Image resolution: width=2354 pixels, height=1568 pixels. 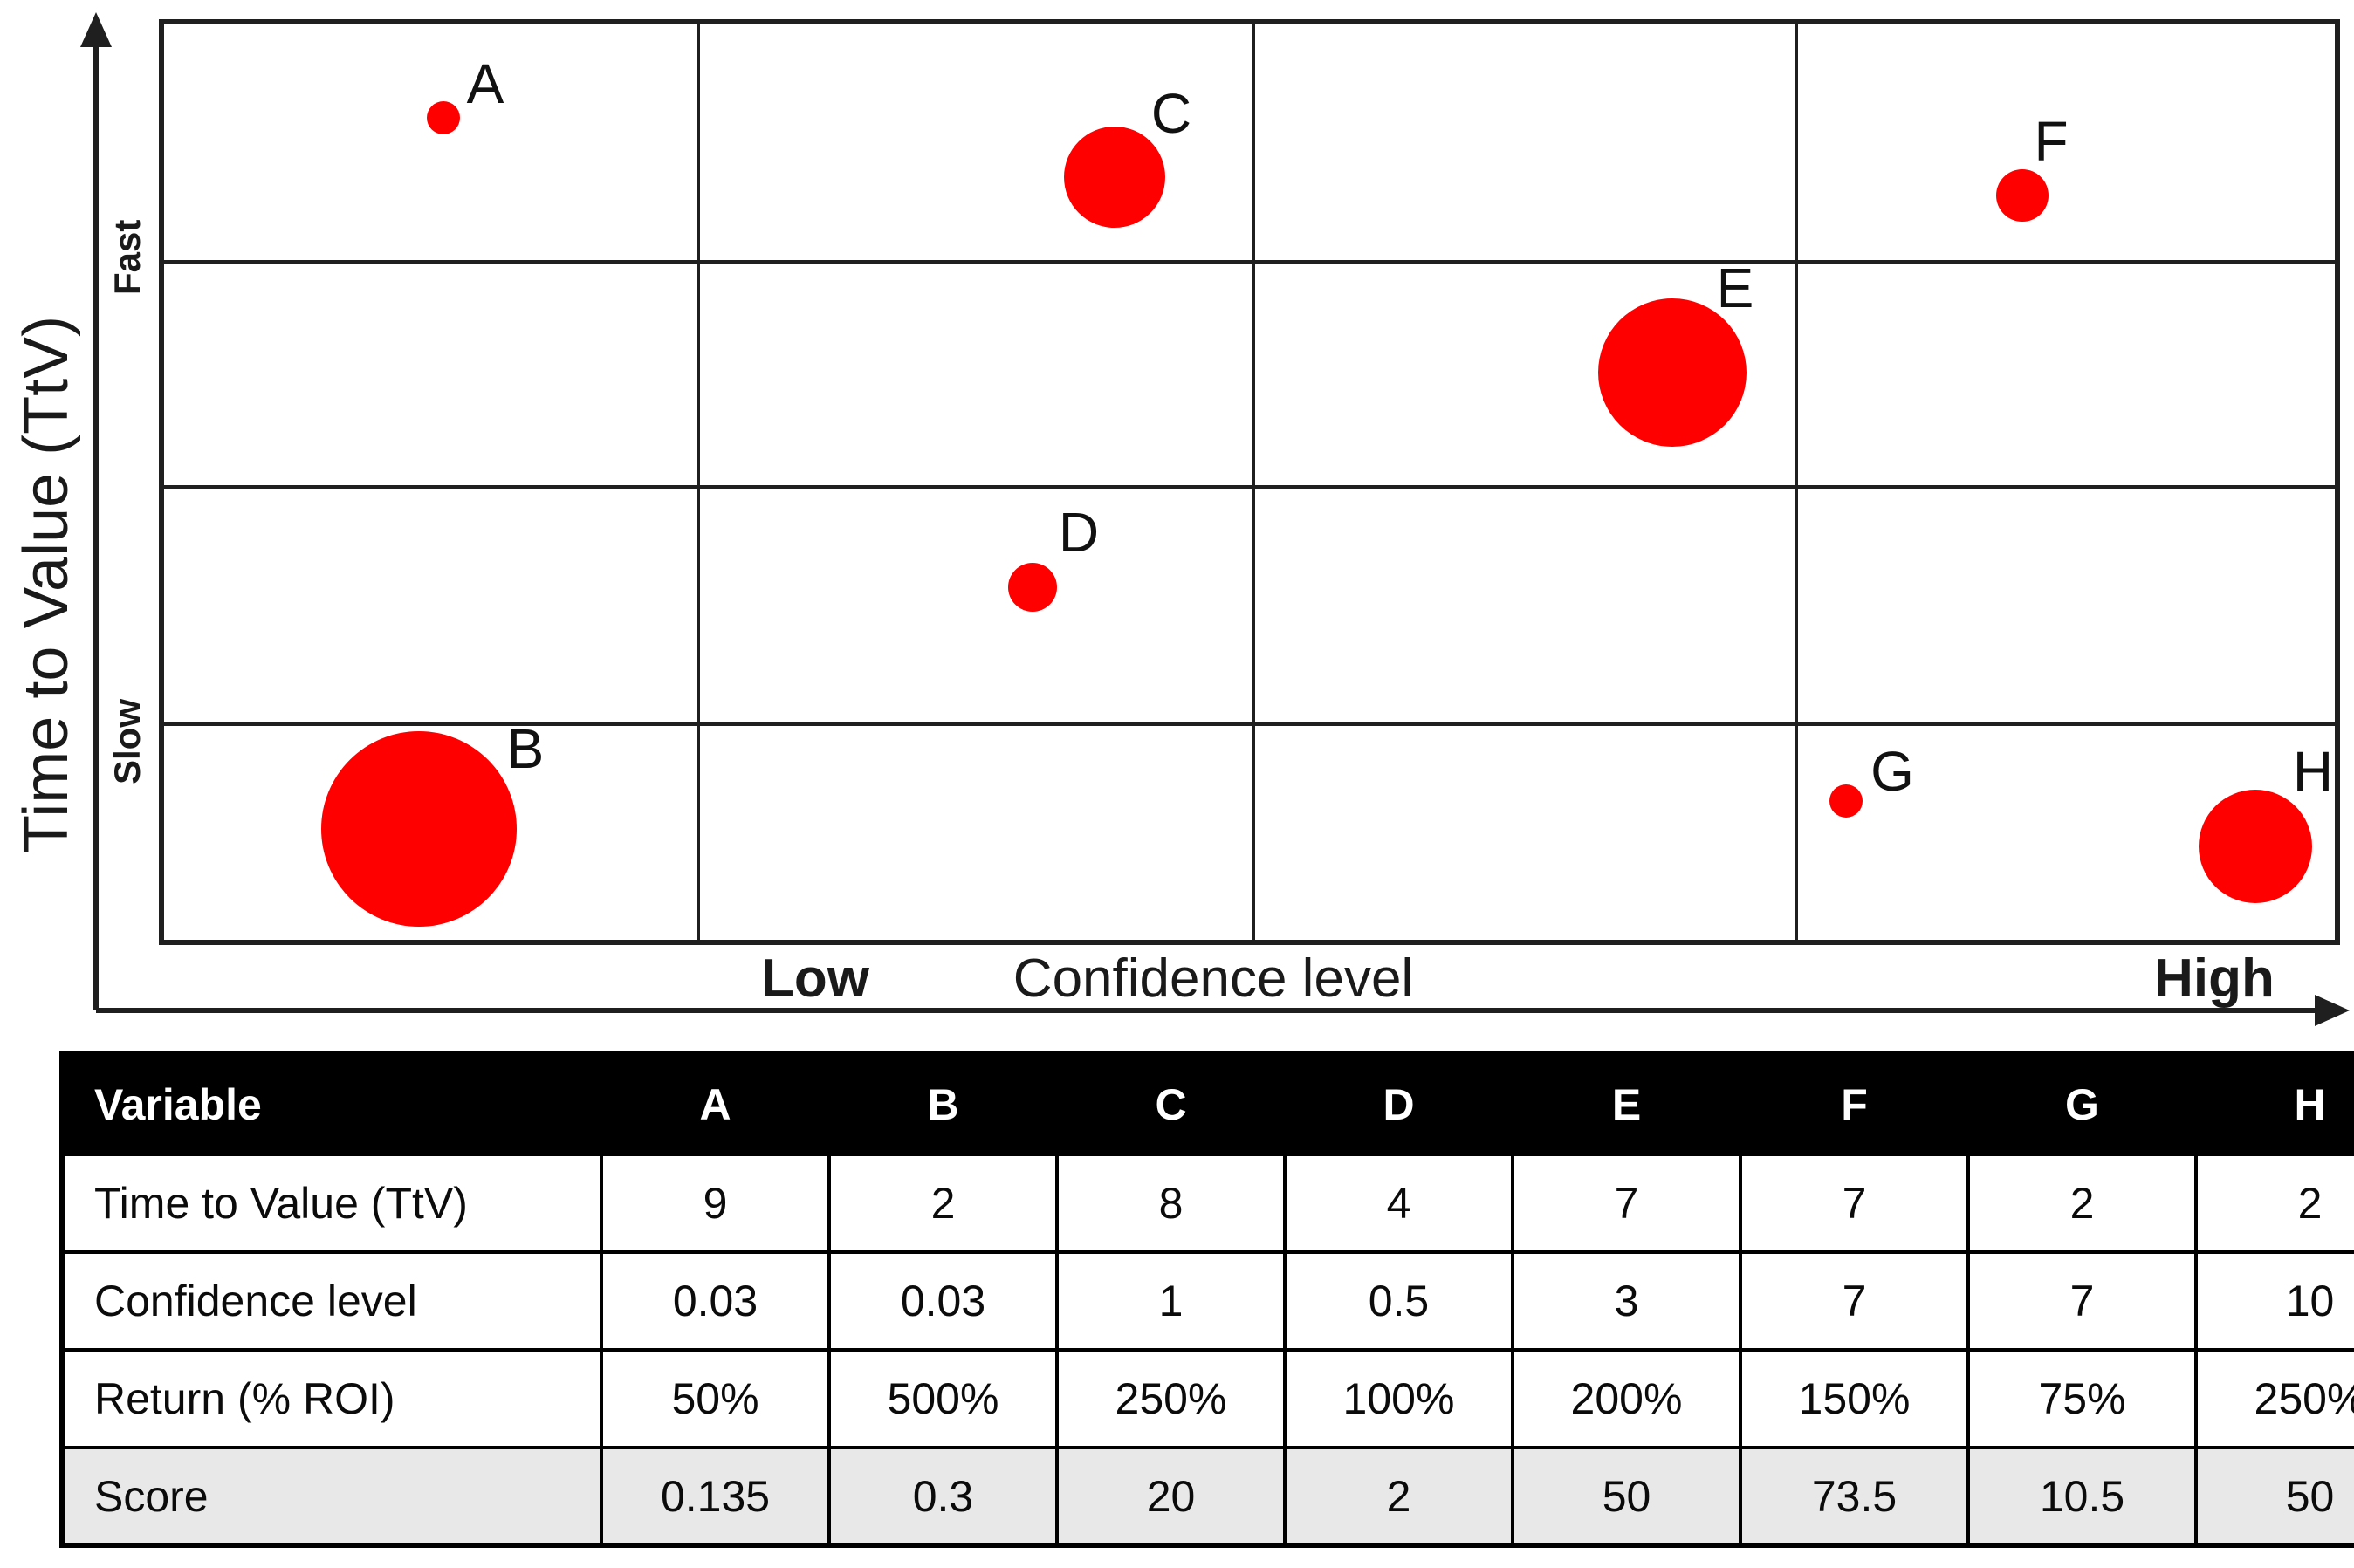 What do you see at coordinates (1171, 1497) in the screenshot?
I see `value-cell-score-c: 20` at bounding box center [1171, 1497].